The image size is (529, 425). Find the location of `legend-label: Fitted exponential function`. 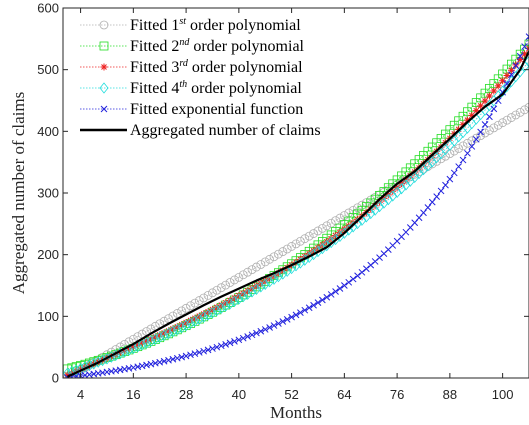

legend-label: Fitted exponential function is located at coordinates (216, 109).